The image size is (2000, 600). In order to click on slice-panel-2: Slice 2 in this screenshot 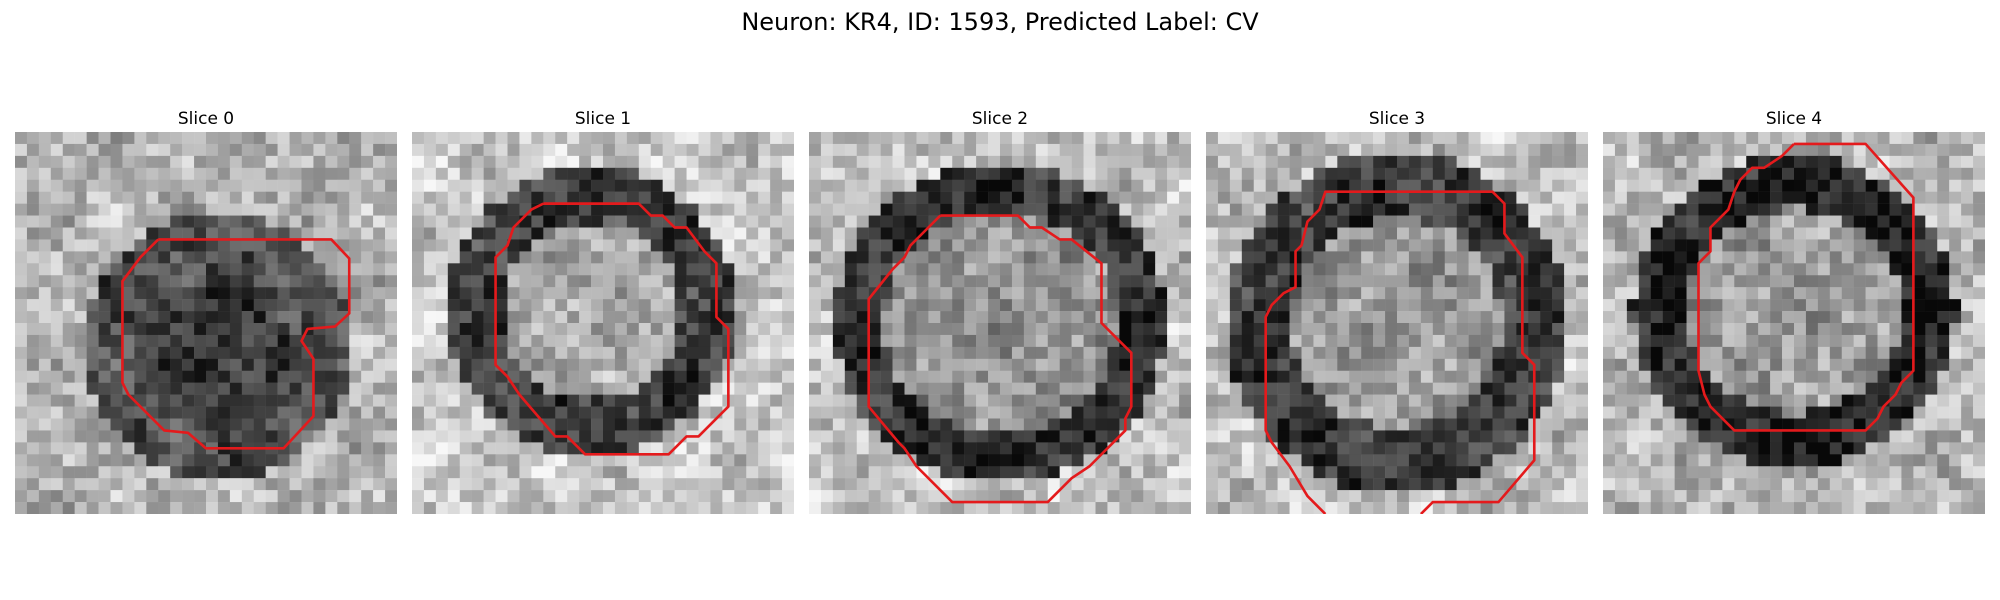, I will do `click(1000, 311)`.